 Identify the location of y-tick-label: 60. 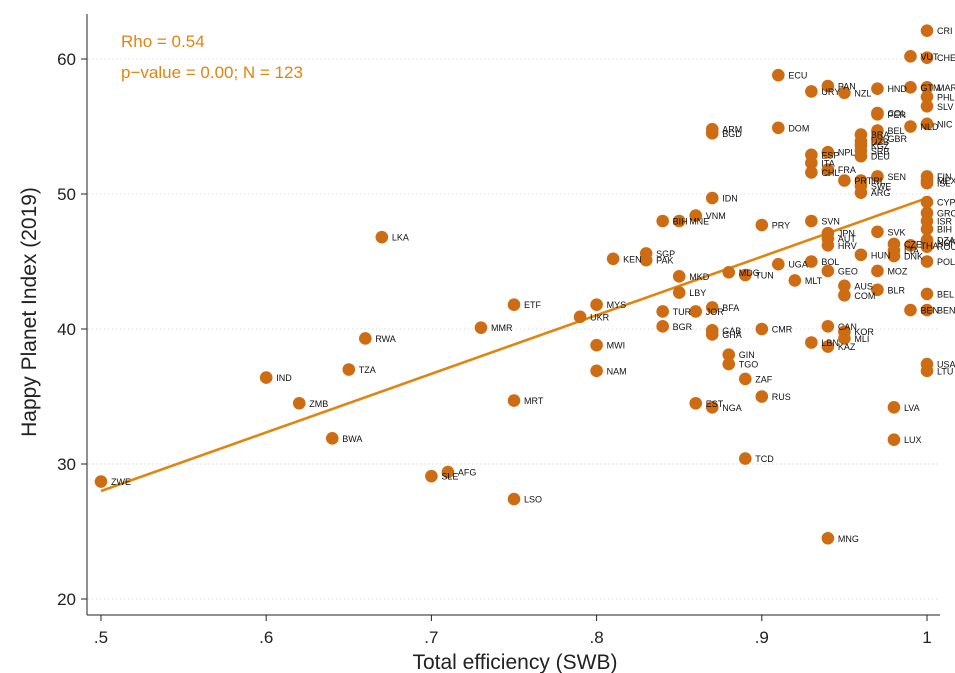
(66, 59).